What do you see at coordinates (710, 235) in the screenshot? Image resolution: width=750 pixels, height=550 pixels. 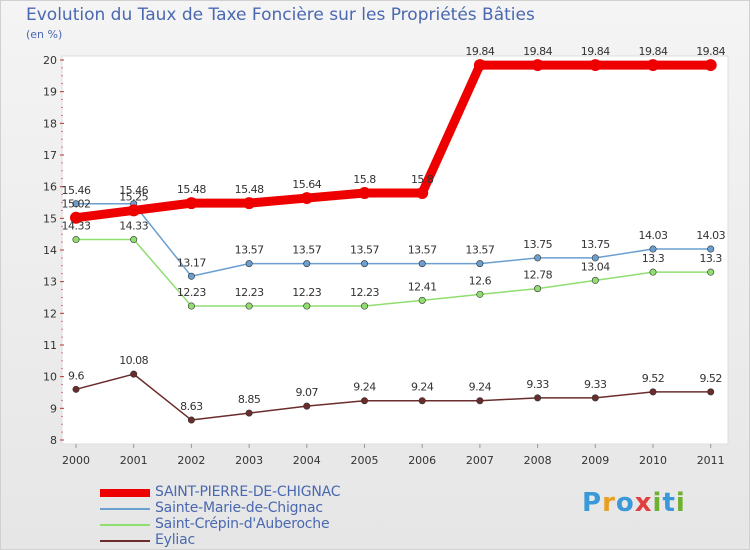 I see `data-label: 14.03` at bounding box center [710, 235].